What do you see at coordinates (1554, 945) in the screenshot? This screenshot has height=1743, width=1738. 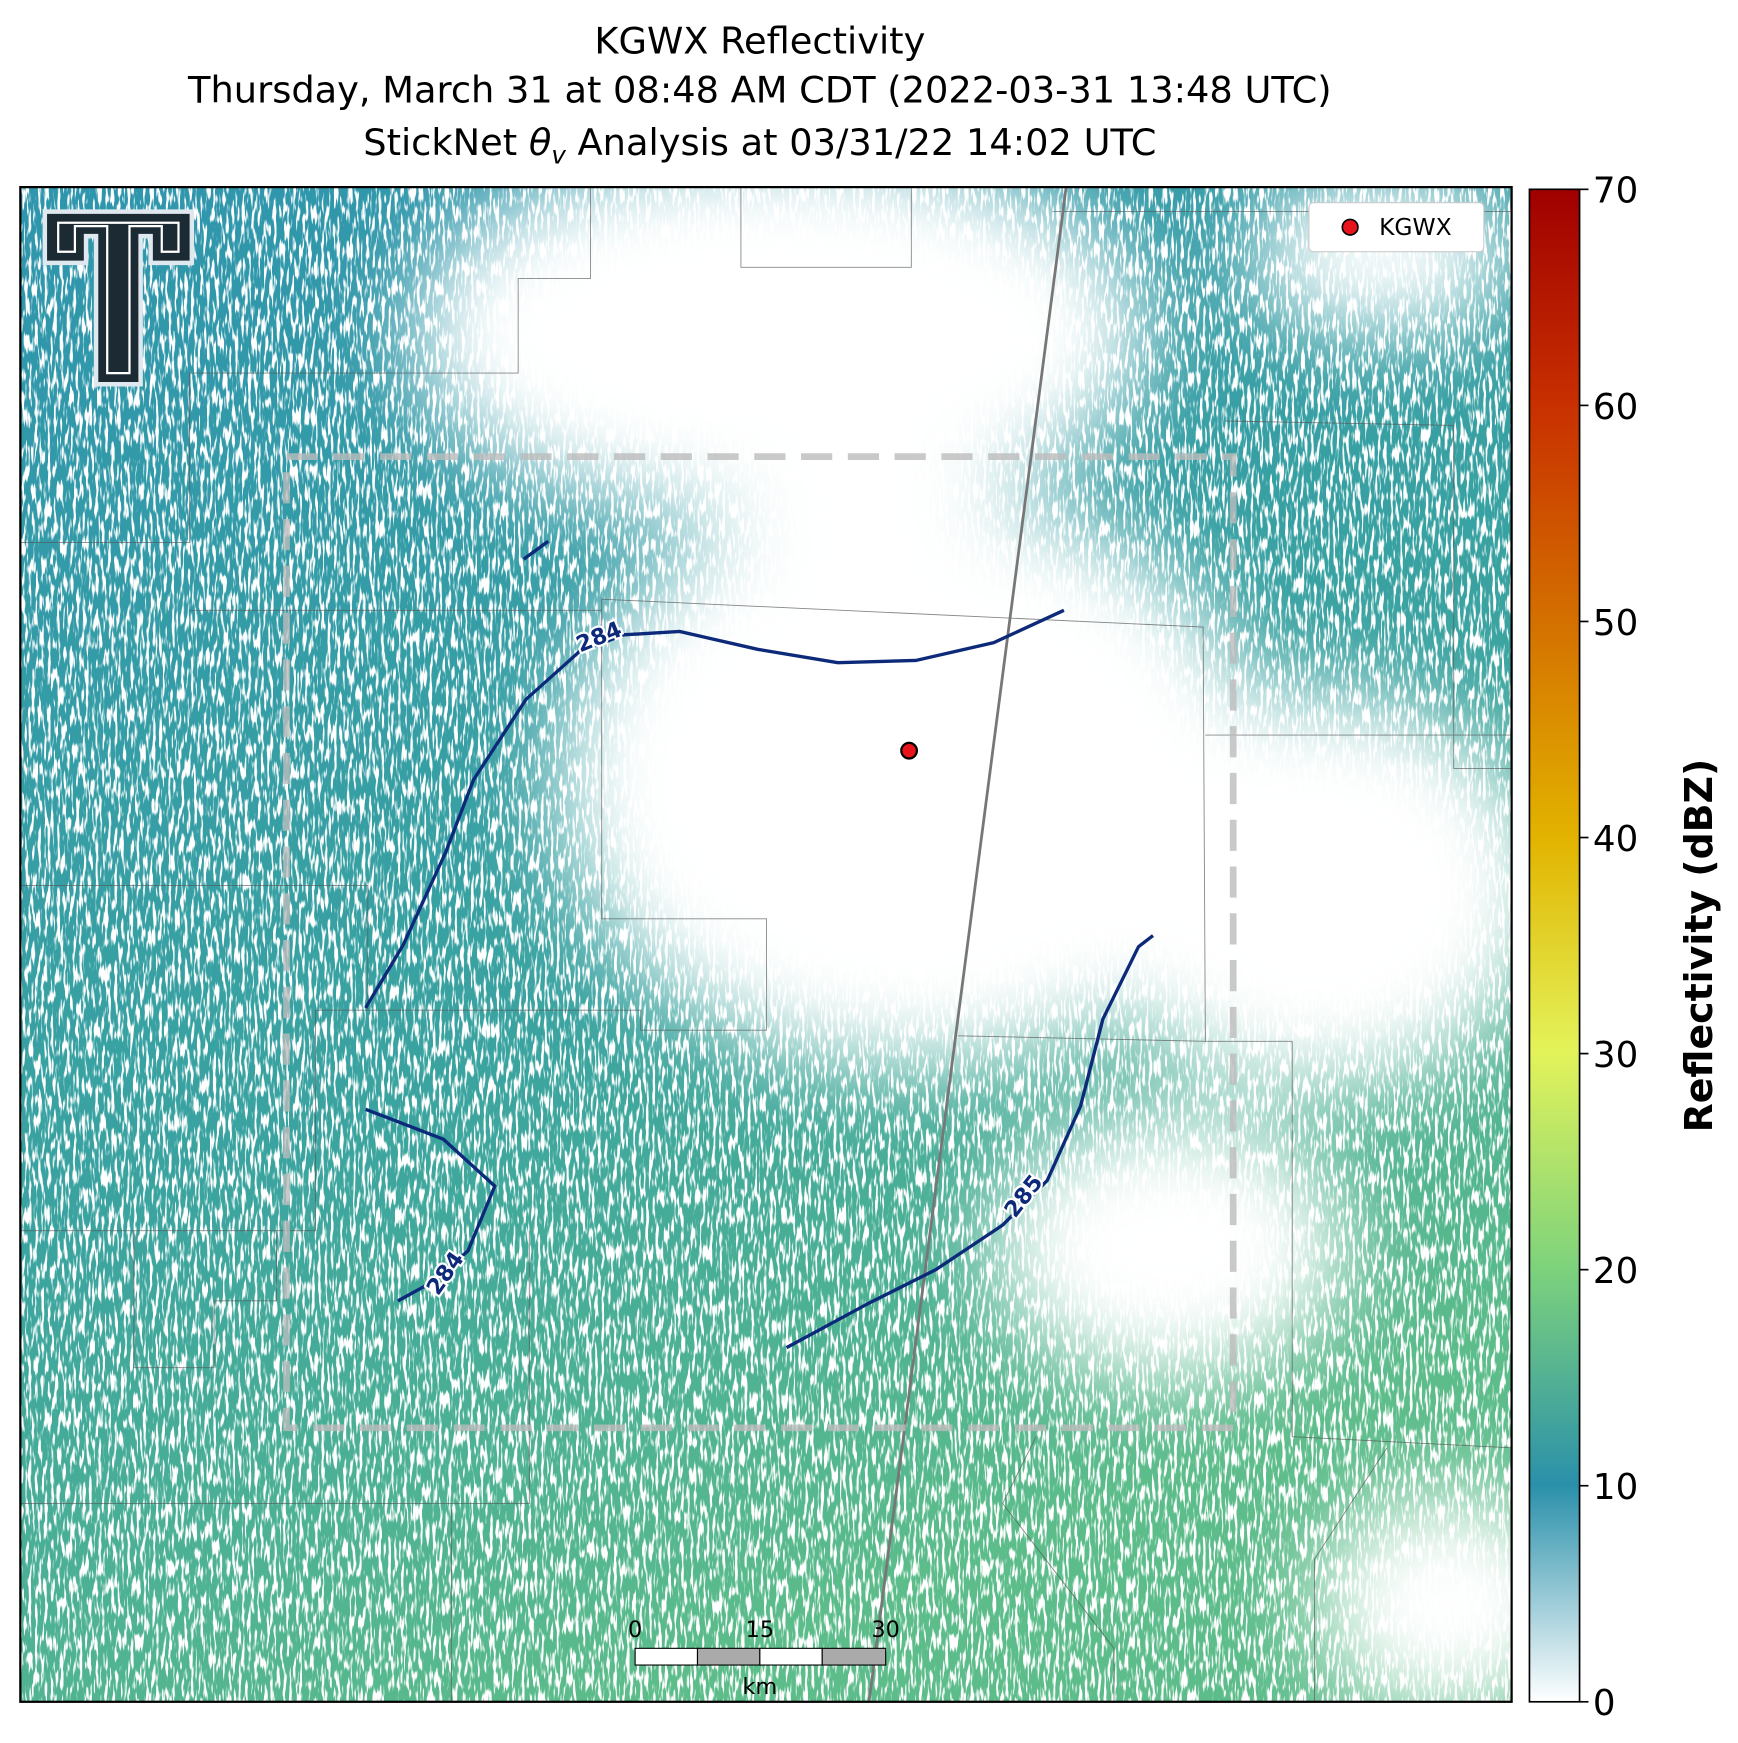 I see `colorbar-scale` at bounding box center [1554, 945].